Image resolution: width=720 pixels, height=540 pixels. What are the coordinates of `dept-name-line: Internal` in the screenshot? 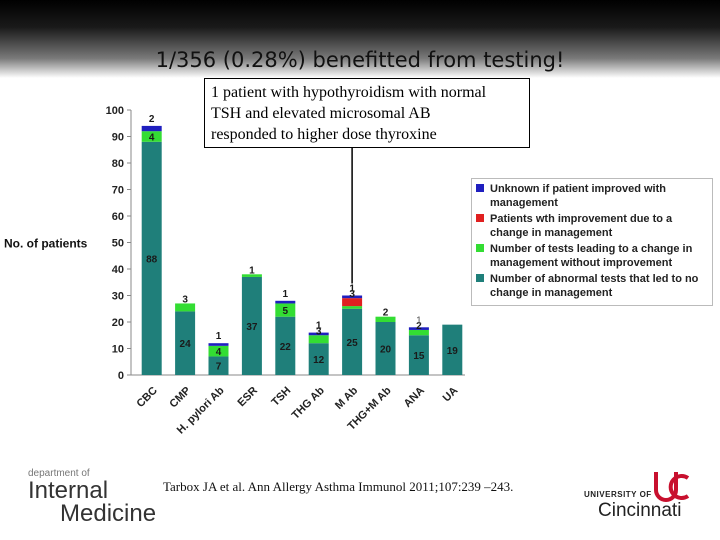 It's located at (68, 490).